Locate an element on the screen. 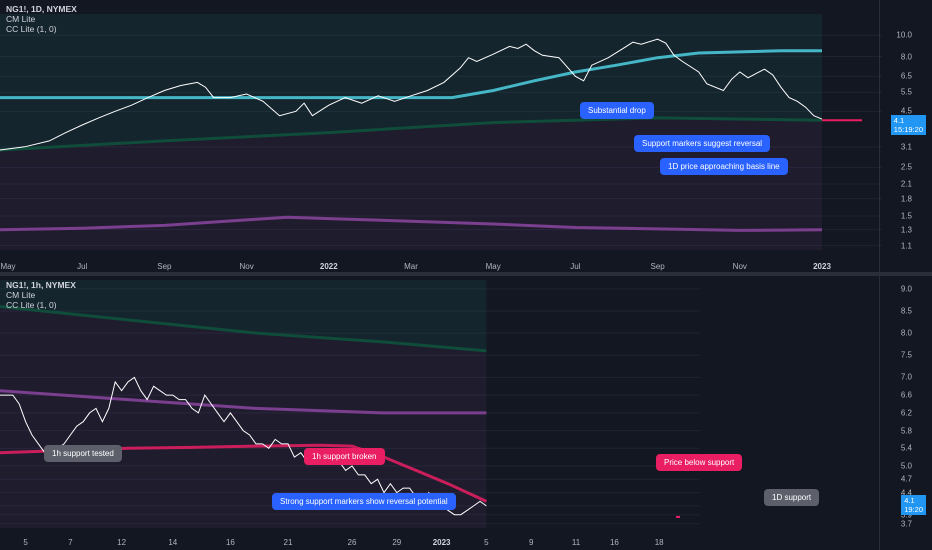 Image resolution: width=932 pixels, height=550 pixels. hourly-y-tick-label: 7.0 is located at coordinates (906, 377).